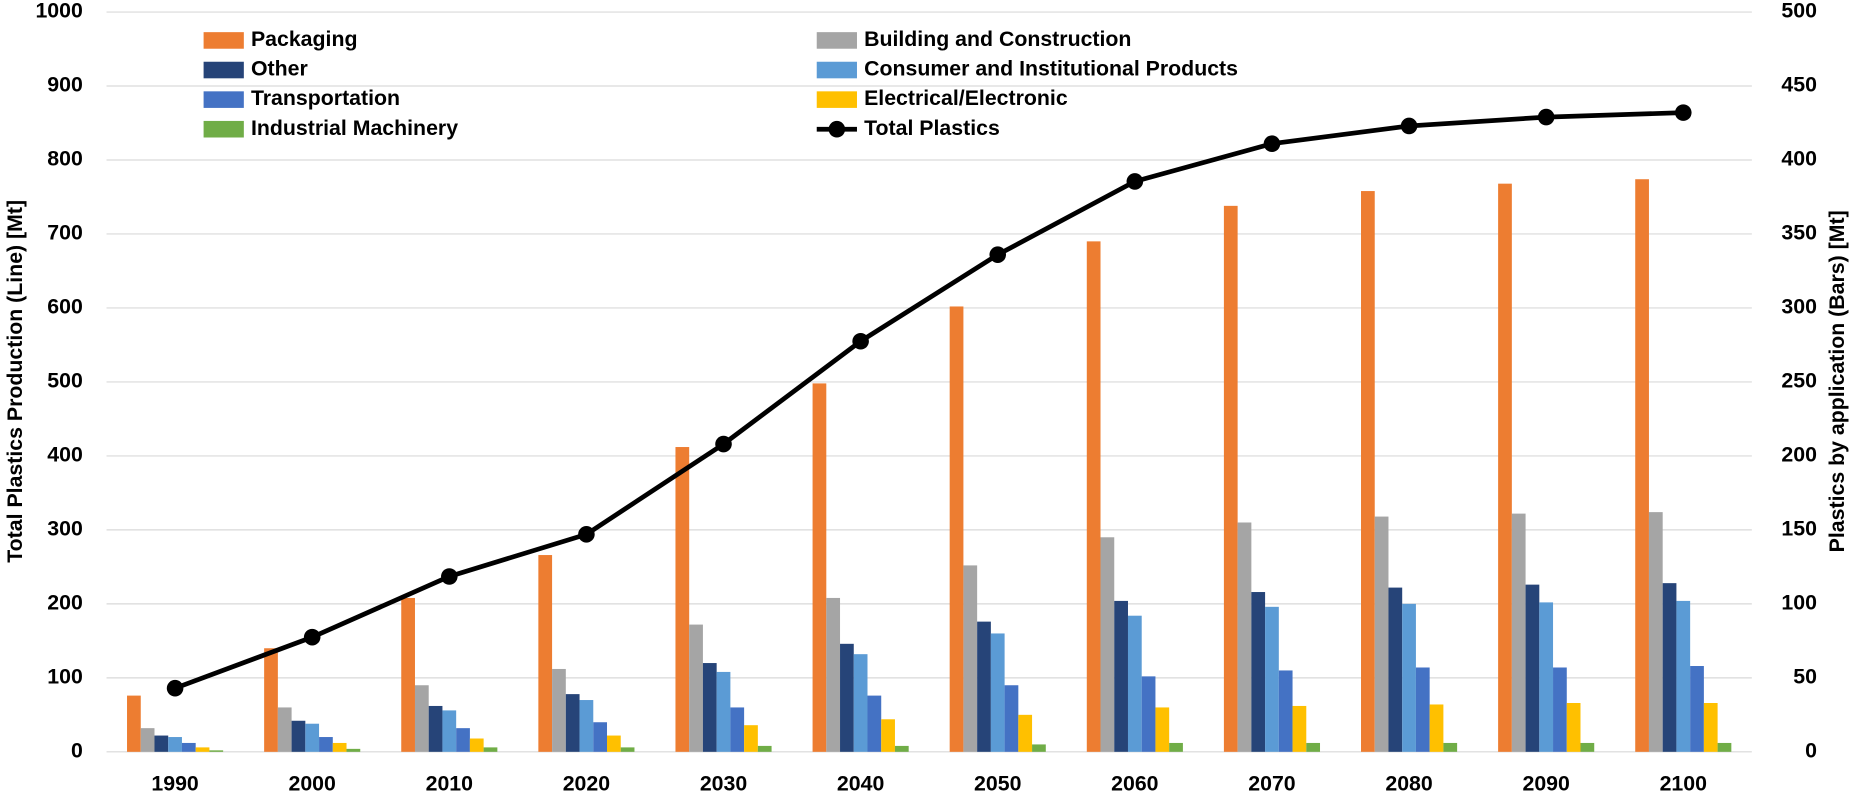 The image size is (1856, 797). I want to click on y2-tick-label: 50, so click(1805, 676).